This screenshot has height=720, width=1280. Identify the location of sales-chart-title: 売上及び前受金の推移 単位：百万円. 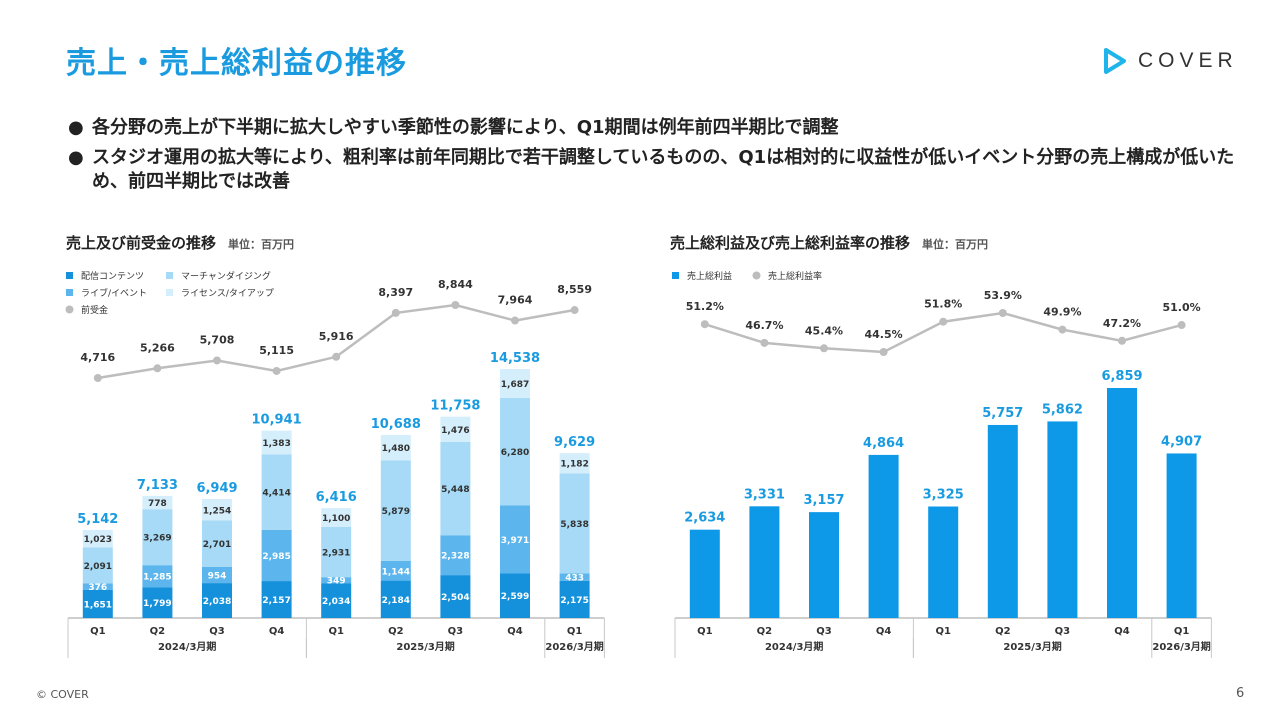
(180, 242).